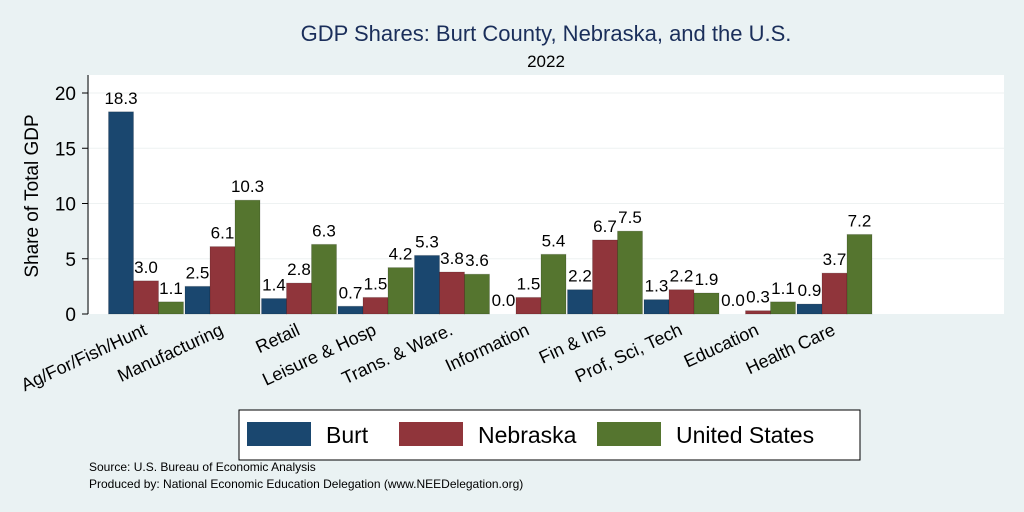  I want to click on bar-value-label: 4.2, so click(401, 254).